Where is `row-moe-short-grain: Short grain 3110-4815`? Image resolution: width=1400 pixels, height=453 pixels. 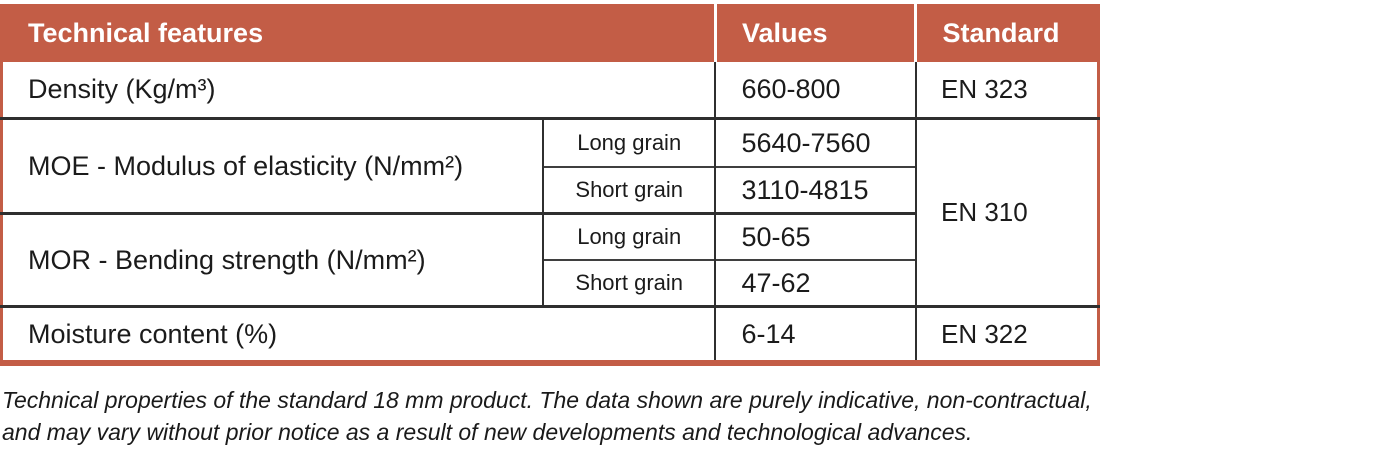 row-moe-short-grain: Short grain 3110-4815 is located at coordinates (550, 190).